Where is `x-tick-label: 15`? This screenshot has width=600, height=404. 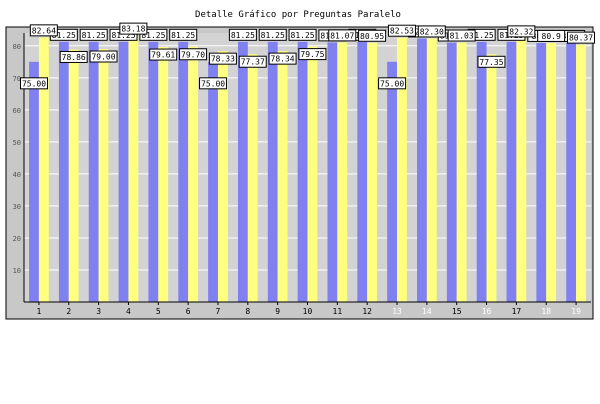 x-tick-label: 15 is located at coordinates (457, 311).